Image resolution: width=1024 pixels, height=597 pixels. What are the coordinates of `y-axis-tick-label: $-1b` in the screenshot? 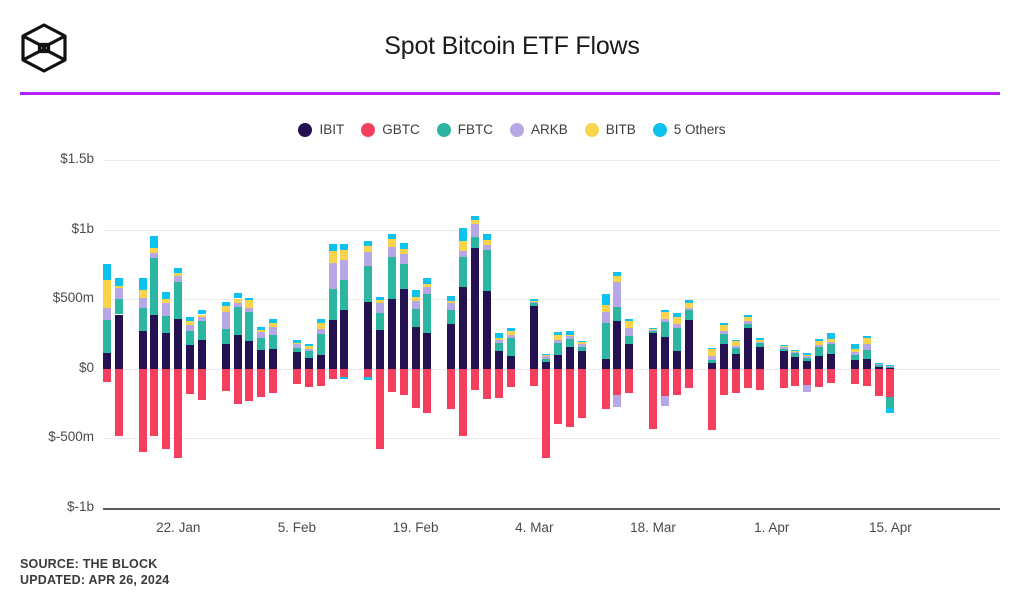 It's located at (80, 506).